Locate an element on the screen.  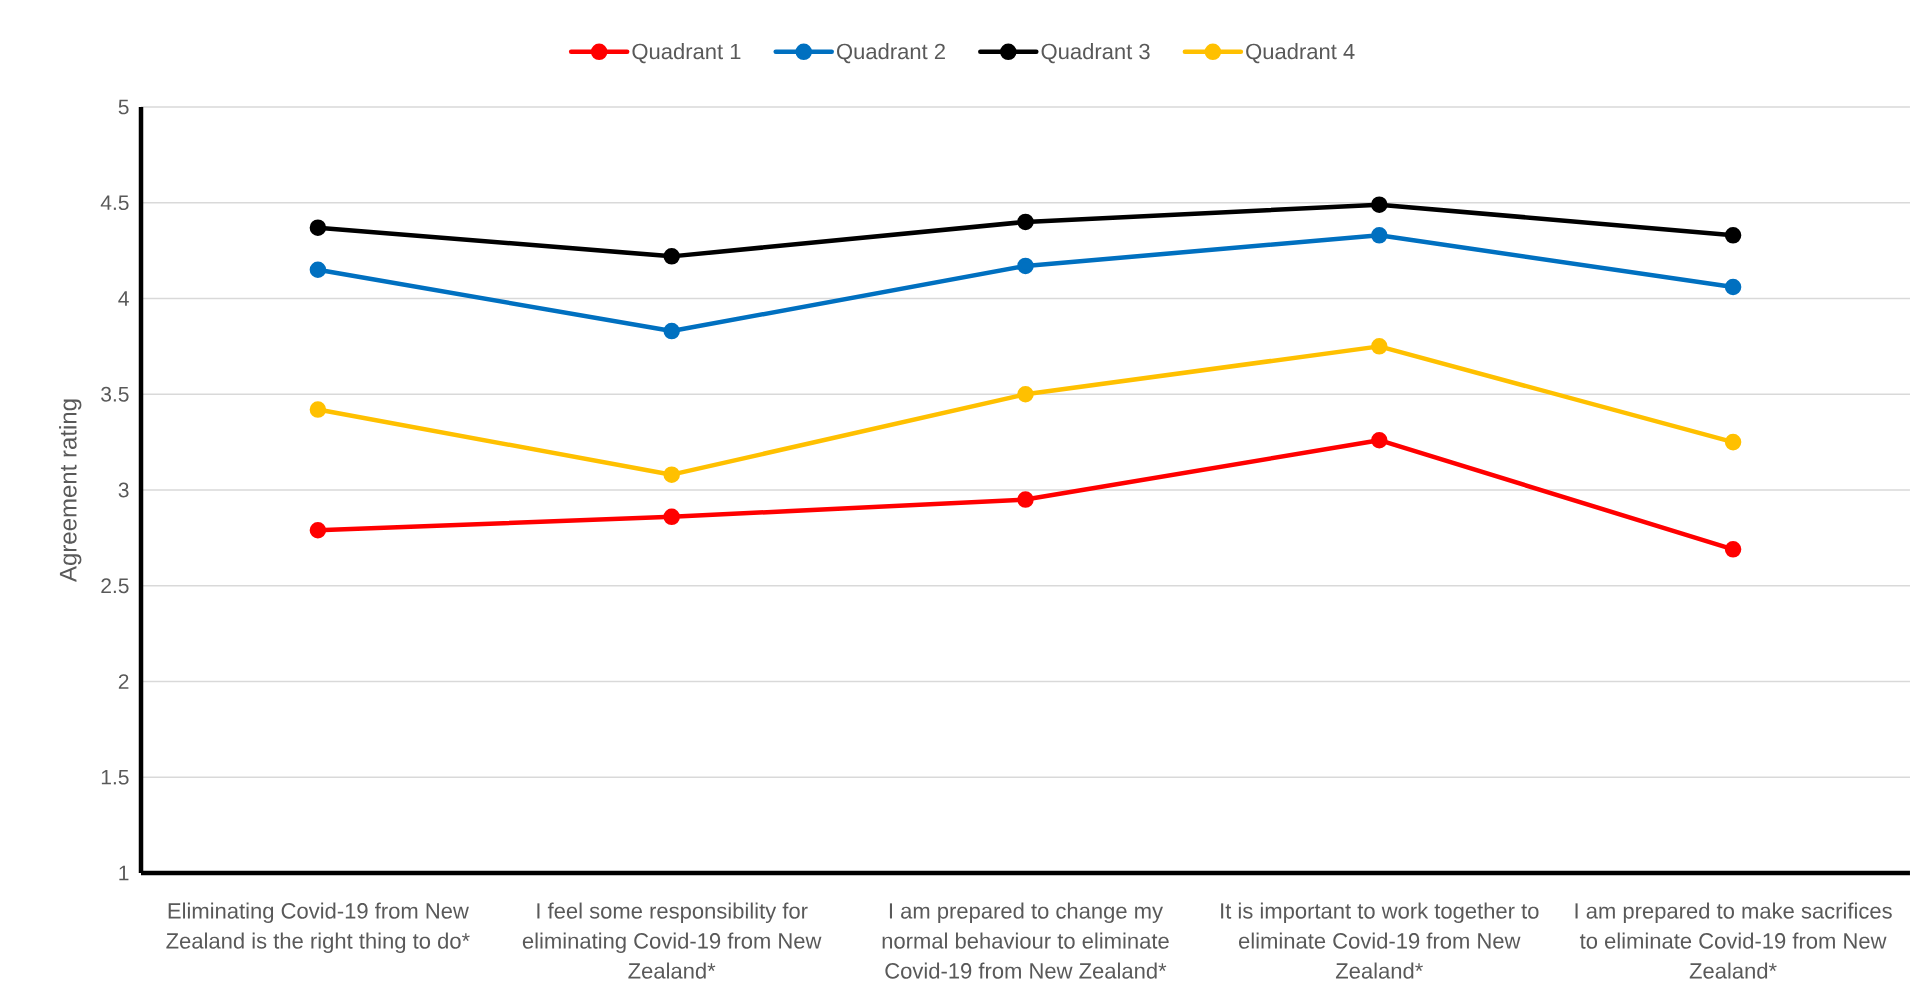
y-tick-label: 5 is located at coordinates (123, 107).